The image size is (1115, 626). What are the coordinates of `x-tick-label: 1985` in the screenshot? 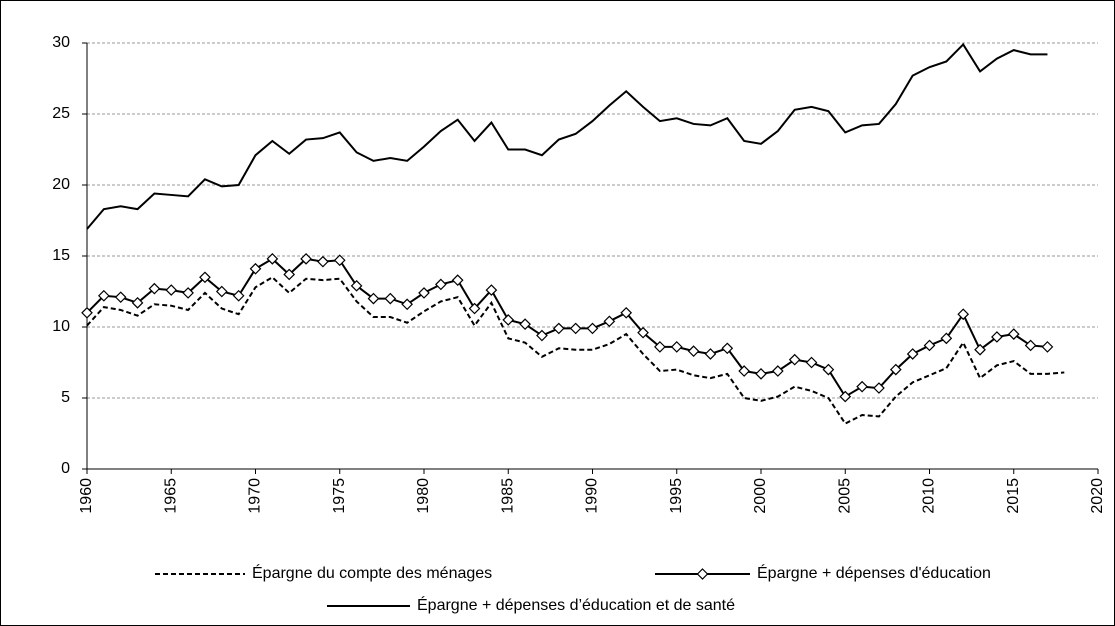 It's located at (507, 496).